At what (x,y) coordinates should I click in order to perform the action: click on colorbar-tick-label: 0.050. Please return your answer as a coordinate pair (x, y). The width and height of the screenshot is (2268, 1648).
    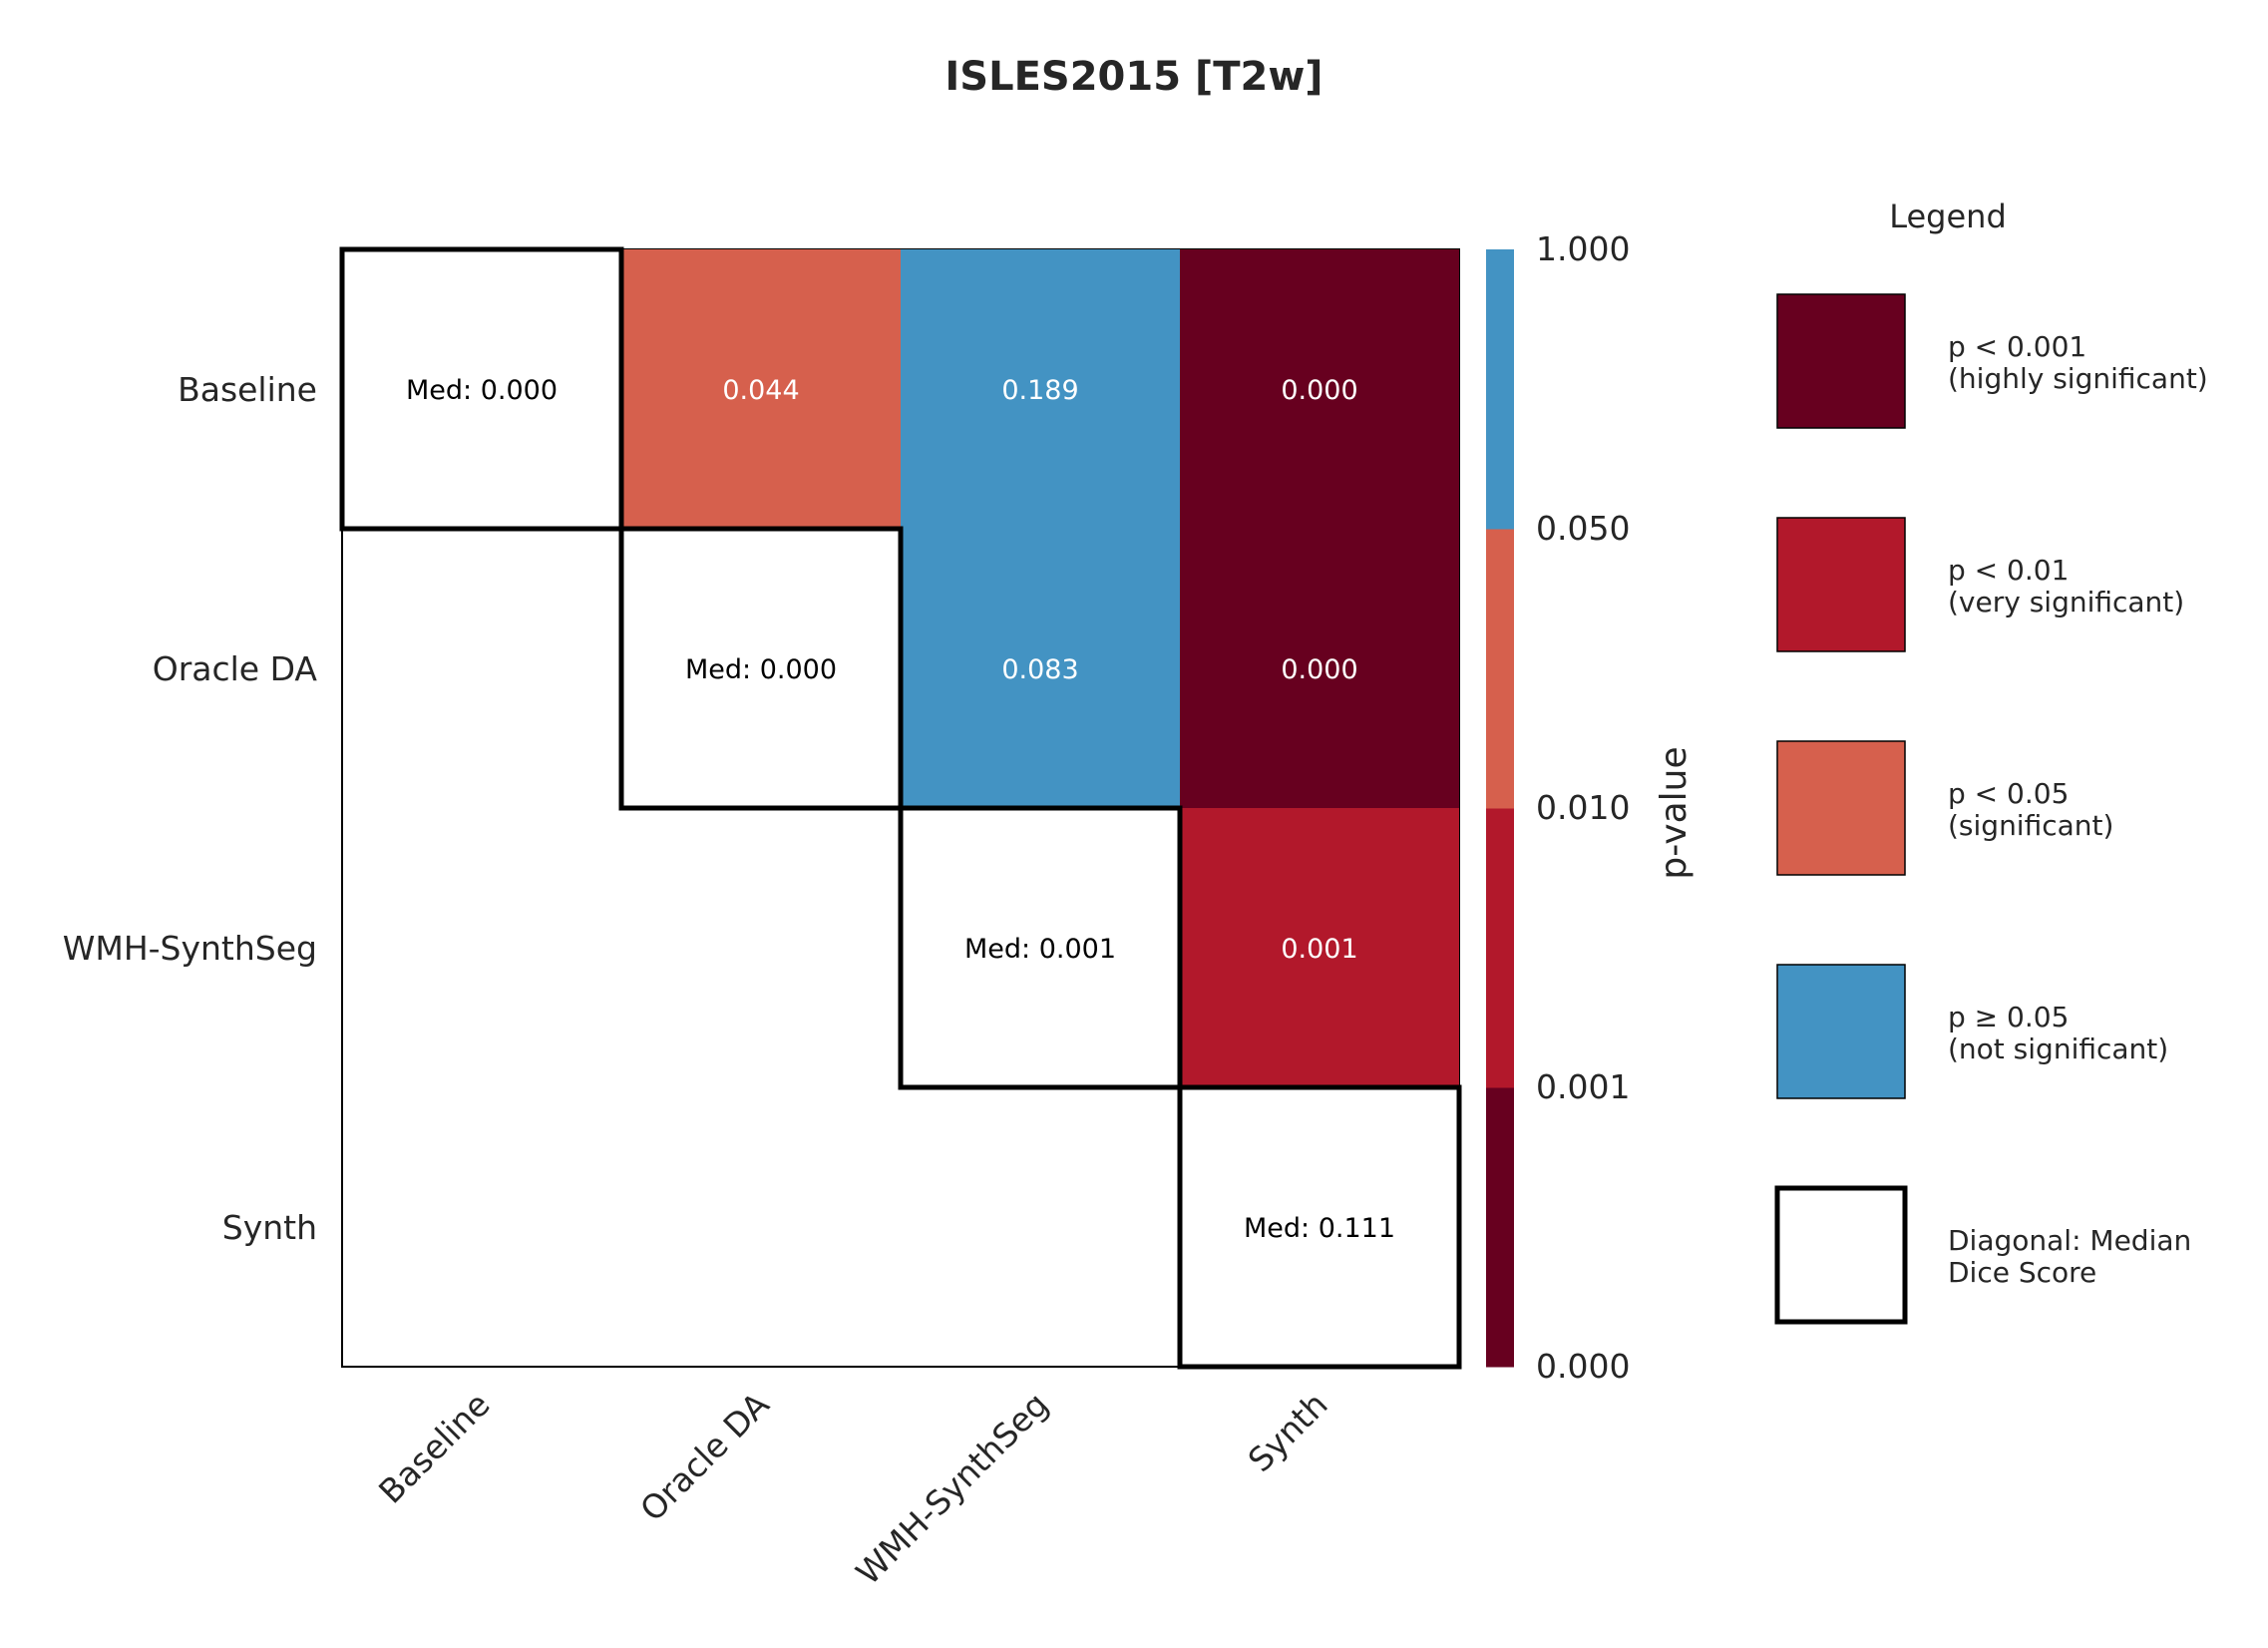
    Looking at the image, I should click on (1583, 528).